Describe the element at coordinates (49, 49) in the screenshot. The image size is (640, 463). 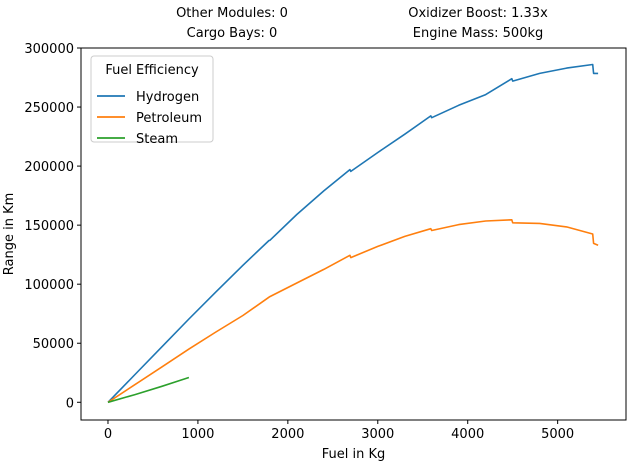
I see `y-tick-label: 300000` at that location.